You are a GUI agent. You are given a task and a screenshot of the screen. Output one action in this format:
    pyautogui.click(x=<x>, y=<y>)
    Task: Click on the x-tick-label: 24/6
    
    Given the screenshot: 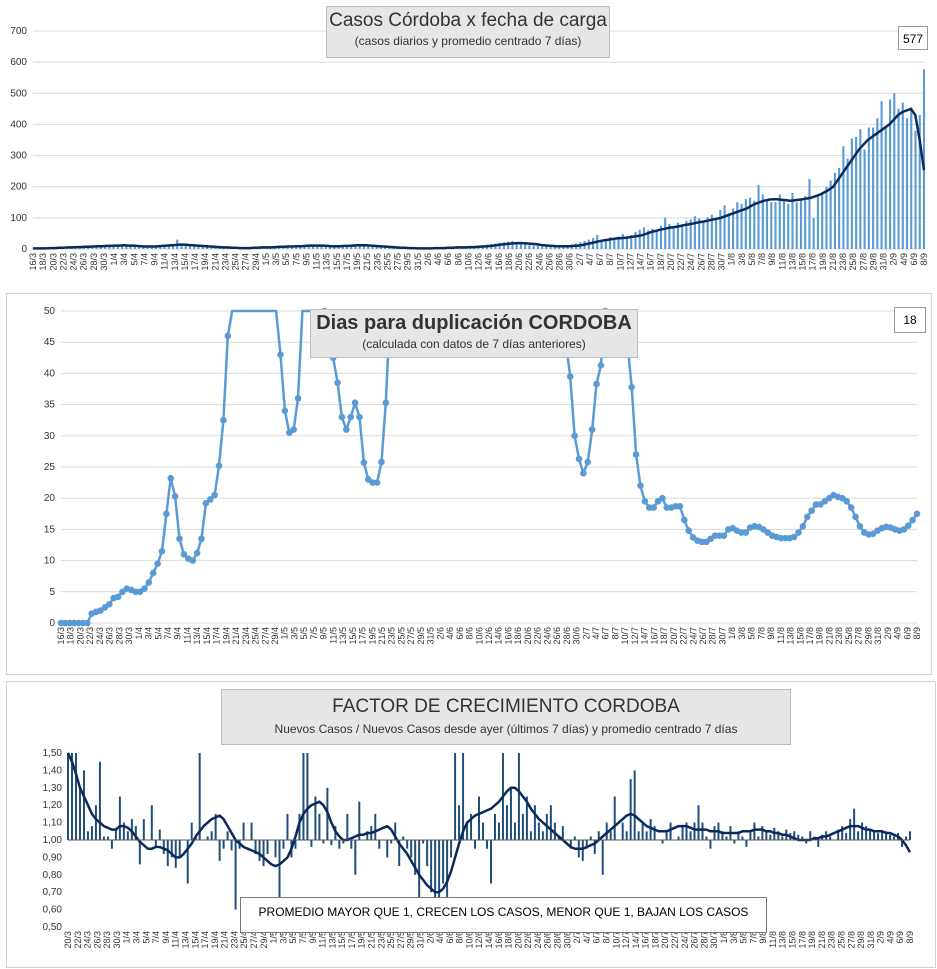 What is the action you would take?
    pyautogui.click(x=538, y=940)
    